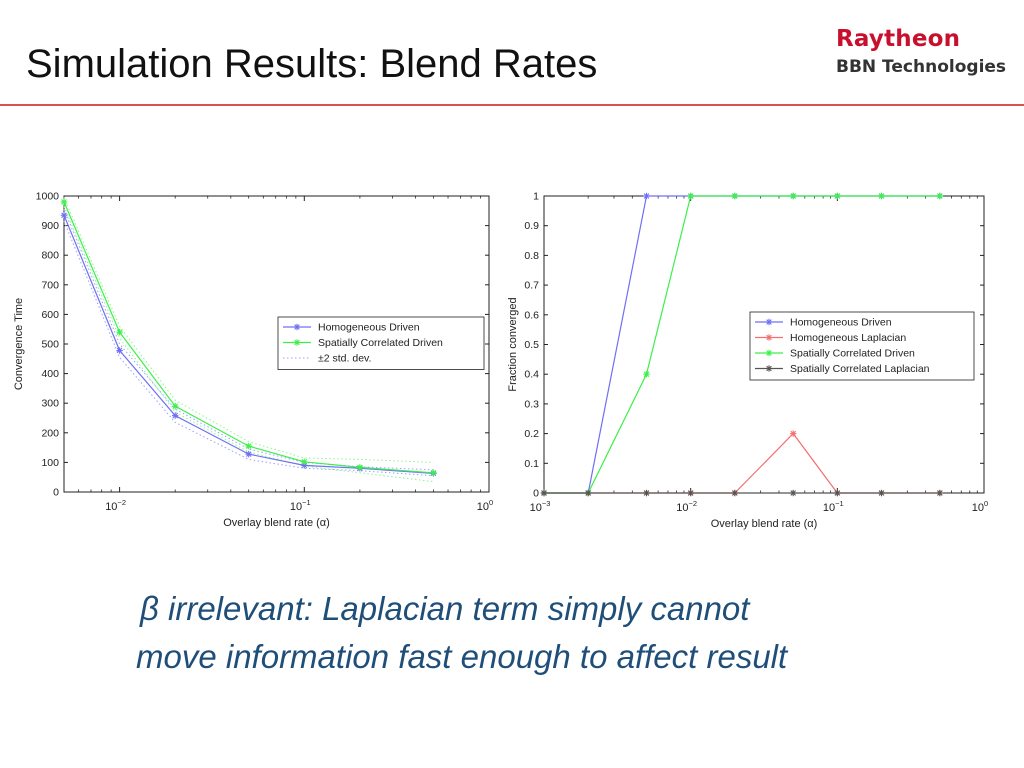  What do you see at coordinates (50, 226) in the screenshot?
I see `left-chart-y-tick-label: 900` at bounding box center [50, 226].